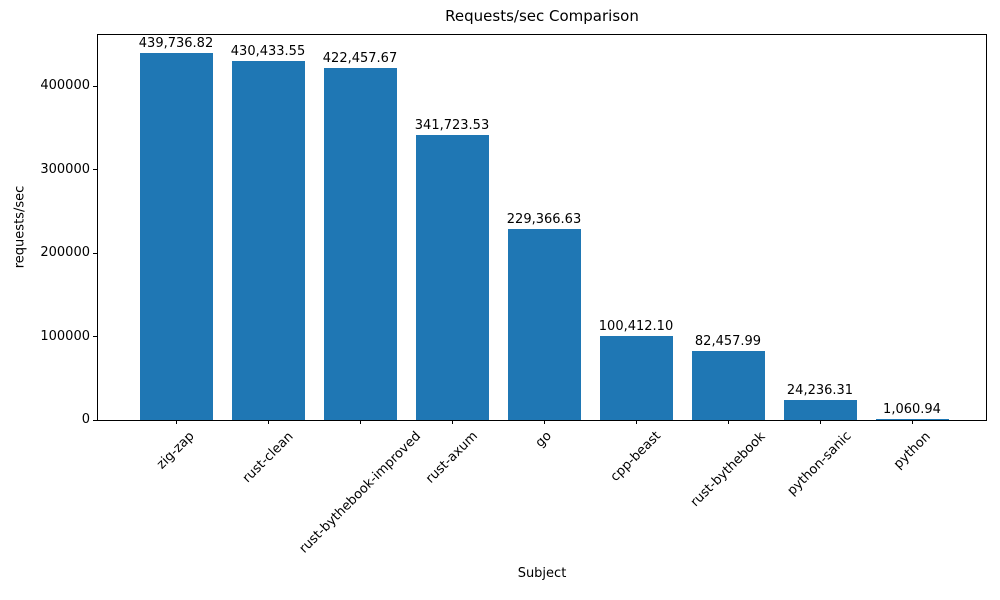 The width and height of the screenshot is (1000, 600). I want to click on bar-value-label: 1,060.94, so click(912, 409).